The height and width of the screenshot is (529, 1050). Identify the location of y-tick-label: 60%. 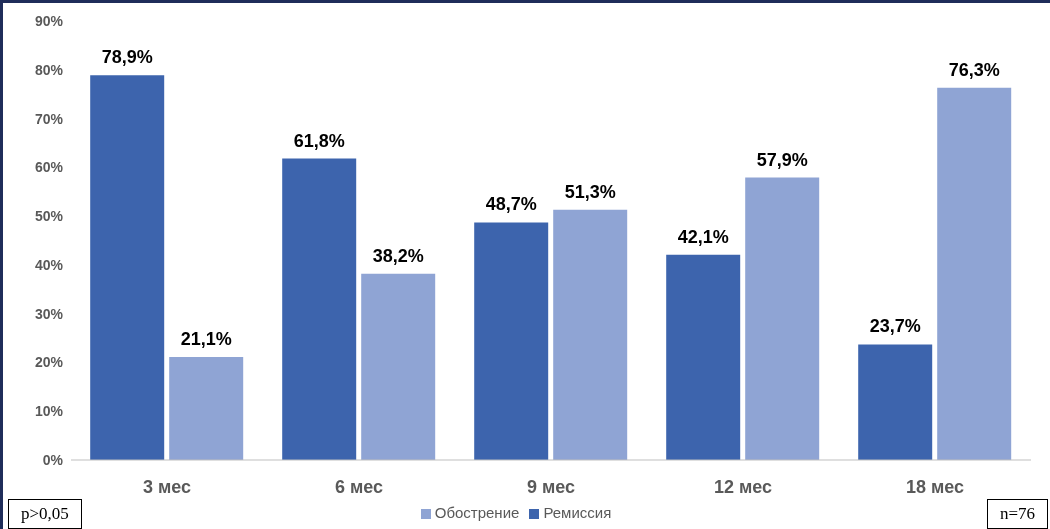
(49, 167).